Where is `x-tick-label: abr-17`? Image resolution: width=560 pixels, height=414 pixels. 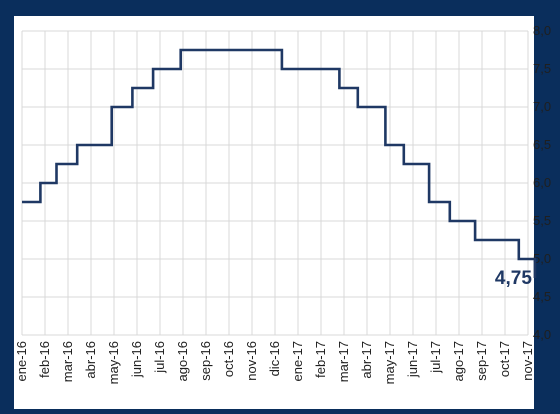 x-tick-label: abr-17 is located at coordinates (366, 360).